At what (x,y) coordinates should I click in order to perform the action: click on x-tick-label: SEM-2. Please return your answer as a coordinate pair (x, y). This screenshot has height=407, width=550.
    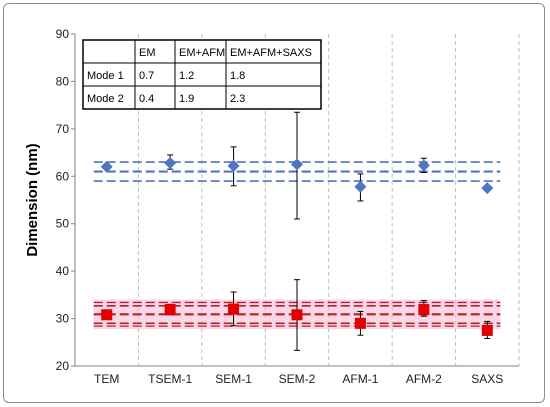
    Looking at the image, I should click on (297, 379).